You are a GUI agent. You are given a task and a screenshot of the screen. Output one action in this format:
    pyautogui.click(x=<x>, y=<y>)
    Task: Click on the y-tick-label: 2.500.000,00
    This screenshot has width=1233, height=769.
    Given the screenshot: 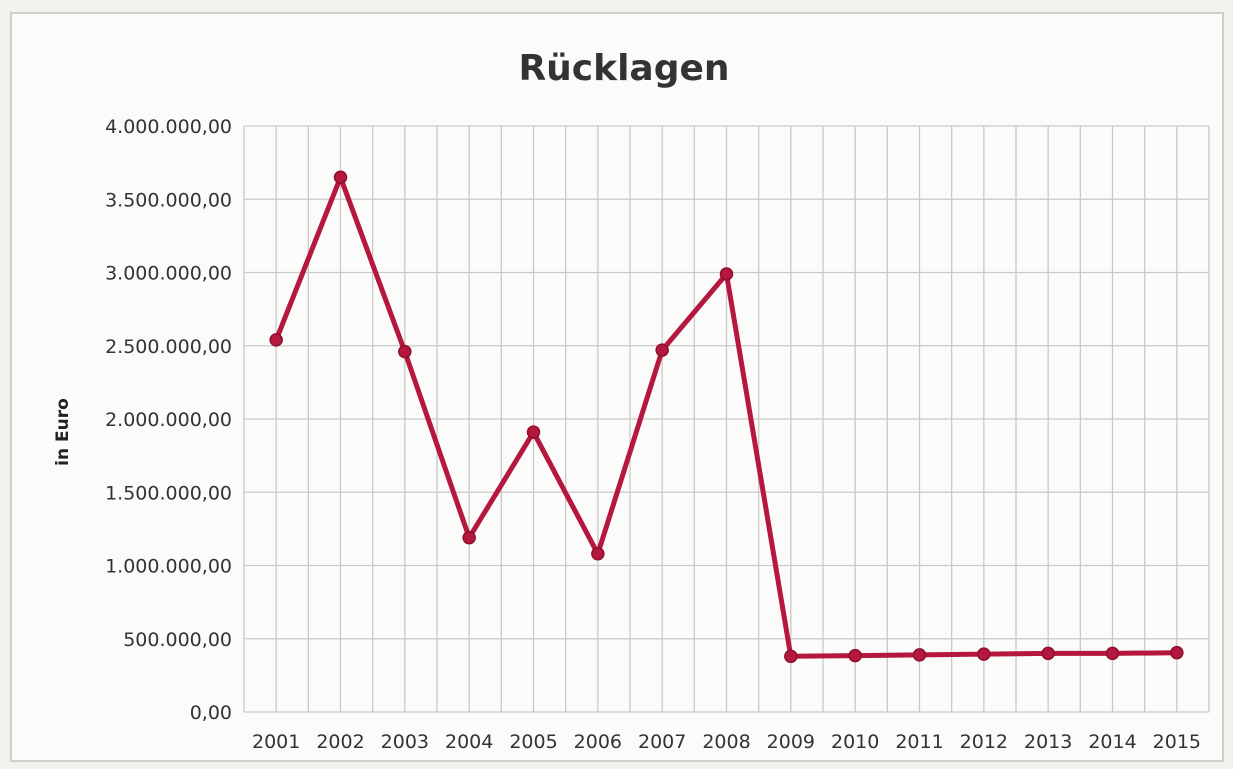 What is the action you would take?
    pyautogui.click(x=168, y=347)
    